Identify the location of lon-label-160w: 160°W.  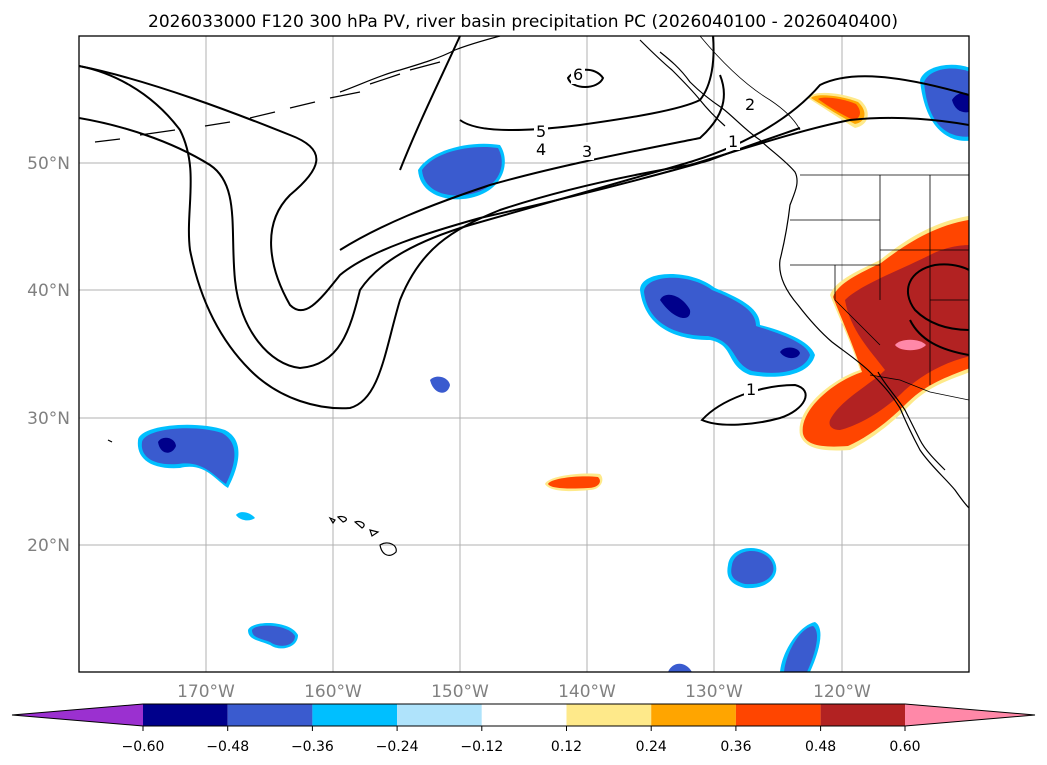
(333, 692).